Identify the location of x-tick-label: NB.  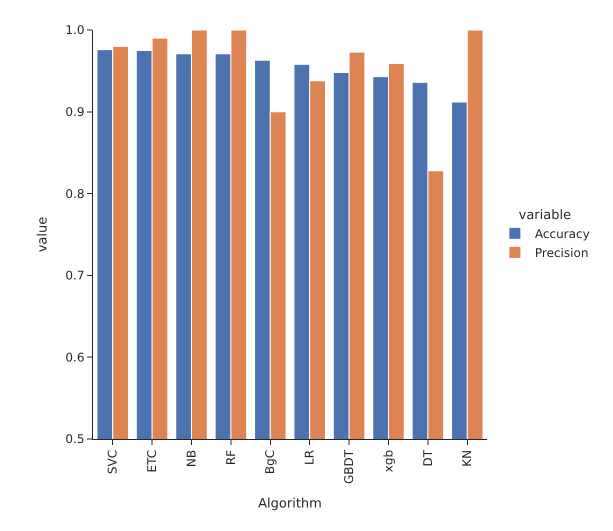
(191, 459).